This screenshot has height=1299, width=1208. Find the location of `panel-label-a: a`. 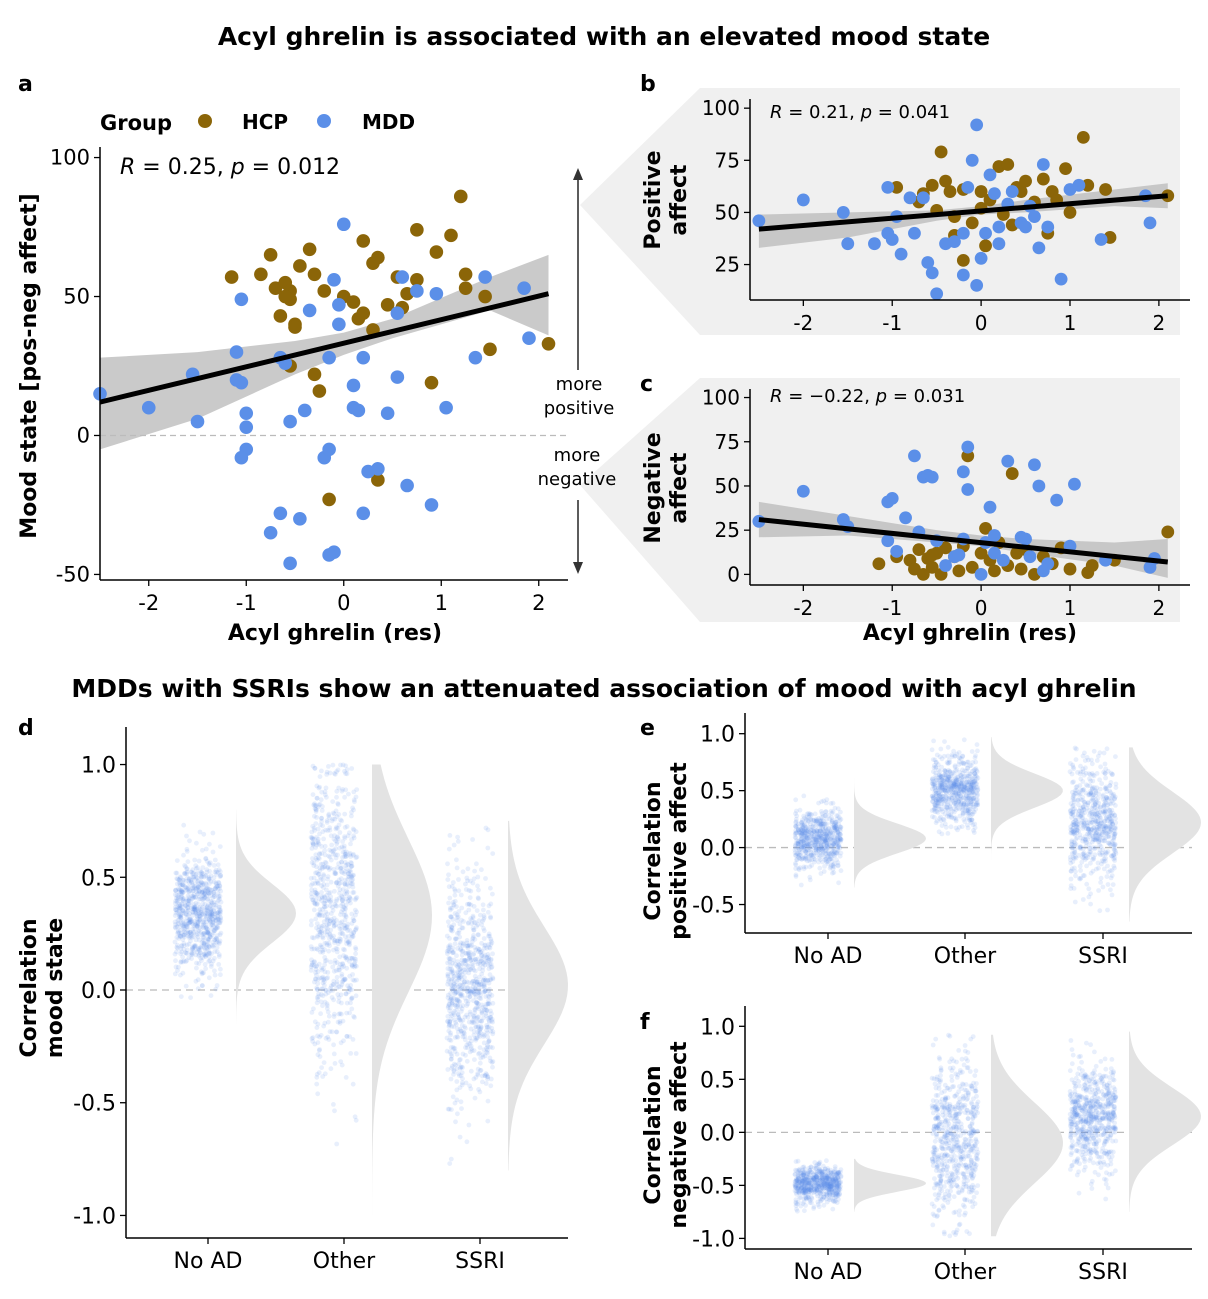

panel-label-a: a is located at coordinates (25, 84).